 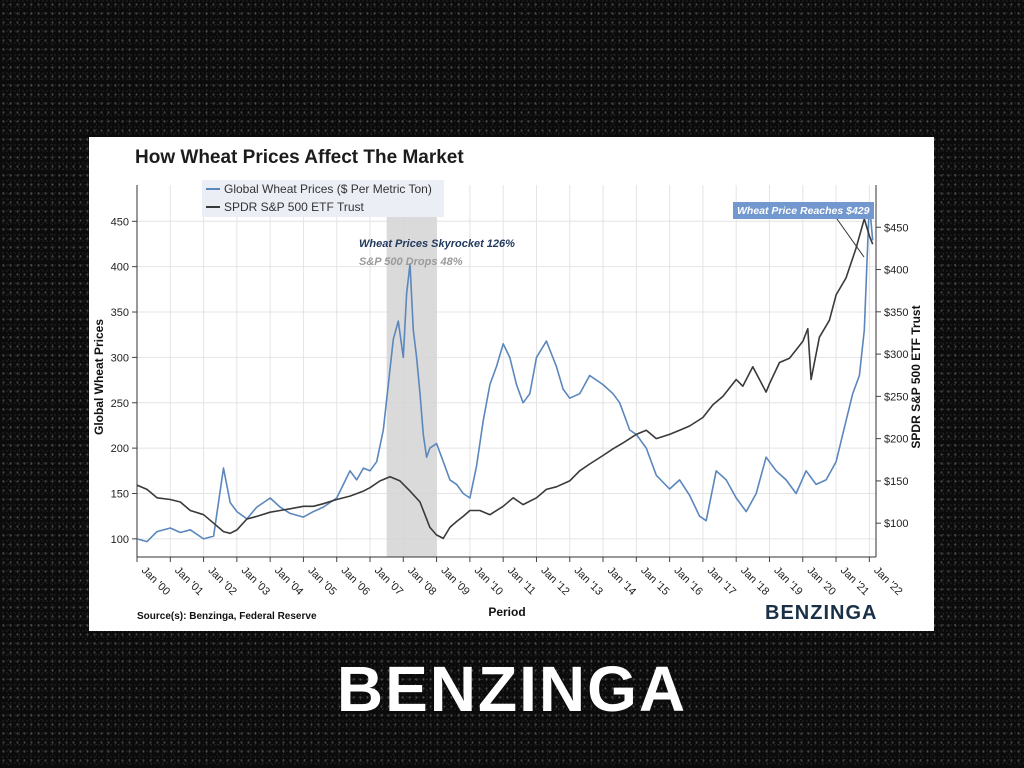 I want to click on x-tick-label: Jan '06, so click(x=355, y=581).